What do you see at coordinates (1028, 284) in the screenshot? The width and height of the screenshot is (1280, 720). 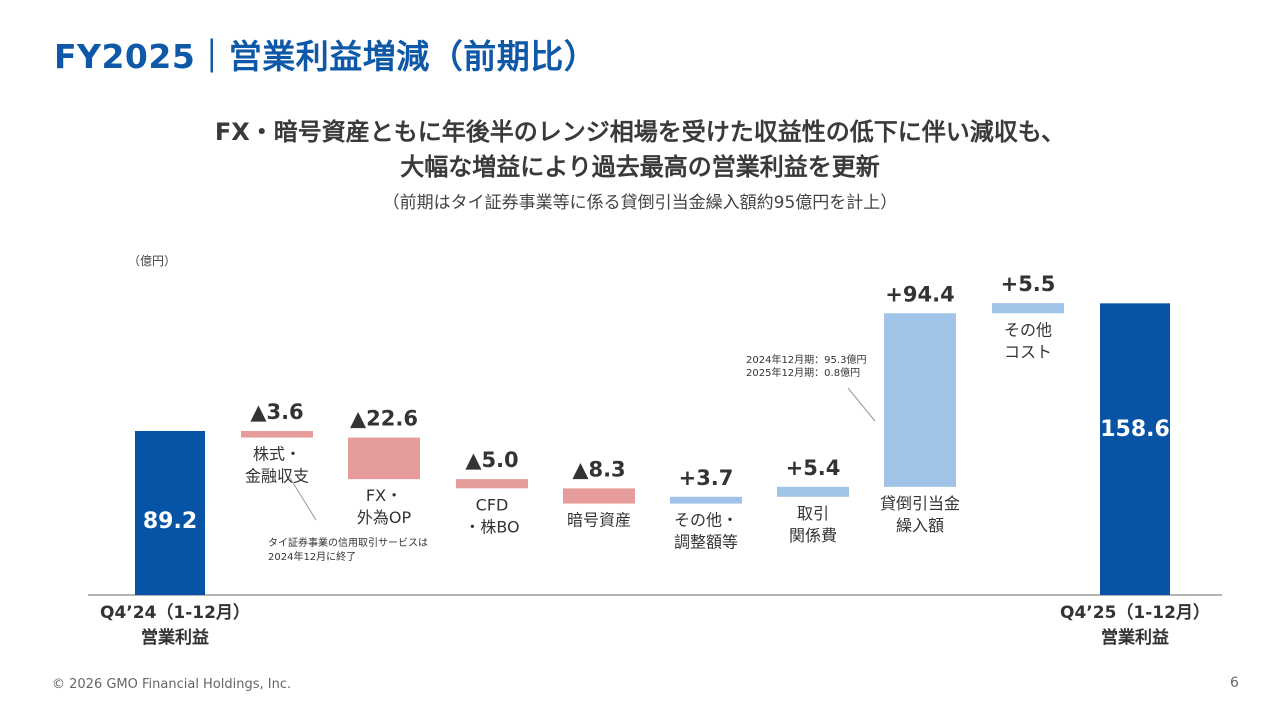 I see `step-value-label-8: +5.5` at bounding box center [1028, 284].